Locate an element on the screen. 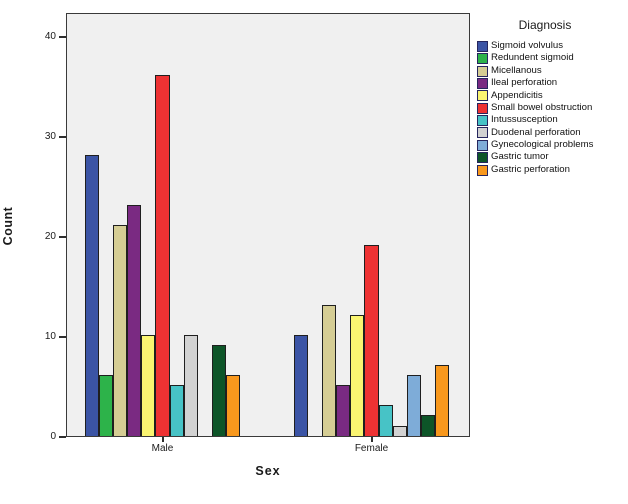 The height and width of the screenshot is (504, 628). legend-item-label: Micellanous is located at coordinates (516, 70).